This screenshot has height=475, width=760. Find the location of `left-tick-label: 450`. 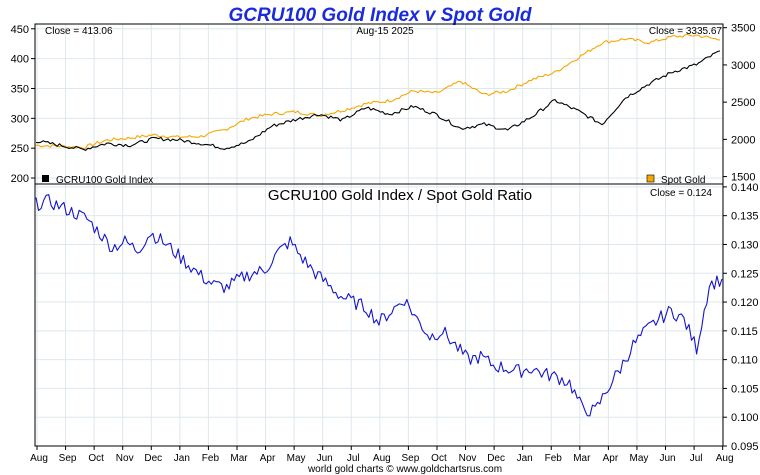

left-tick-label: 450 is located at coordinates (20, 30).